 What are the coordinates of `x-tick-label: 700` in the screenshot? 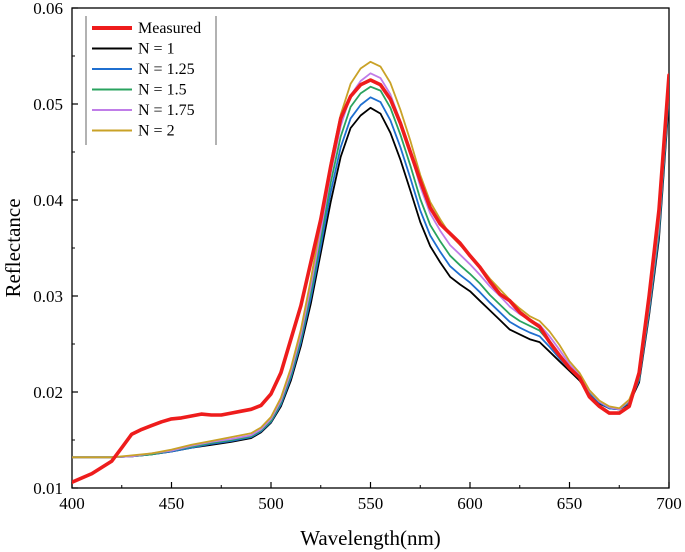 It's located at (669, 503).